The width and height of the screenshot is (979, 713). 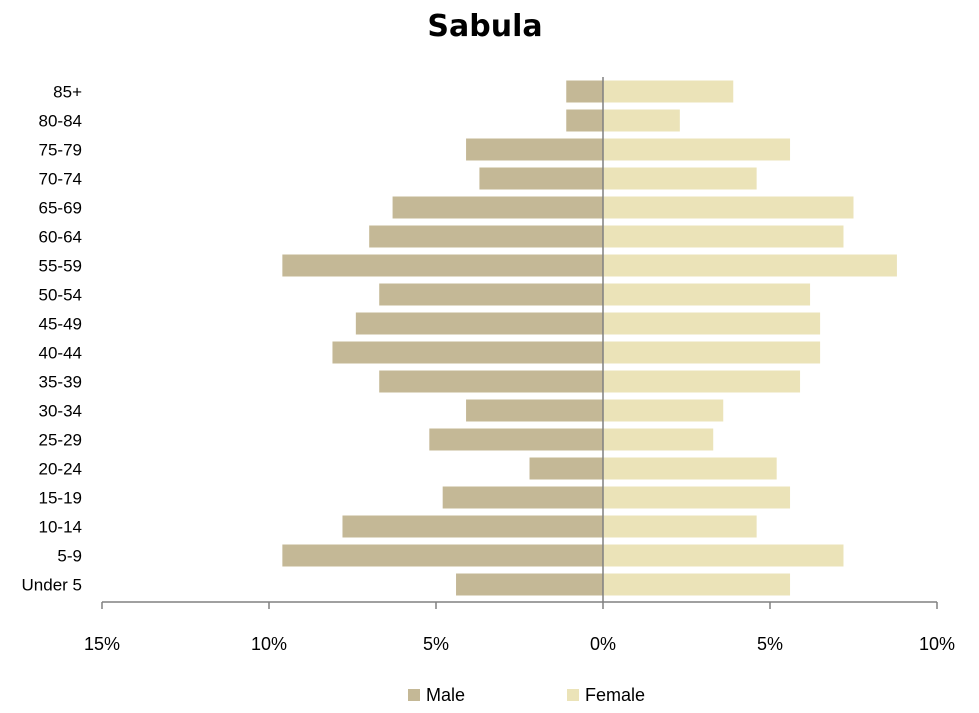 I want to click on category-label: 75-79, so click(x=60, y=150).